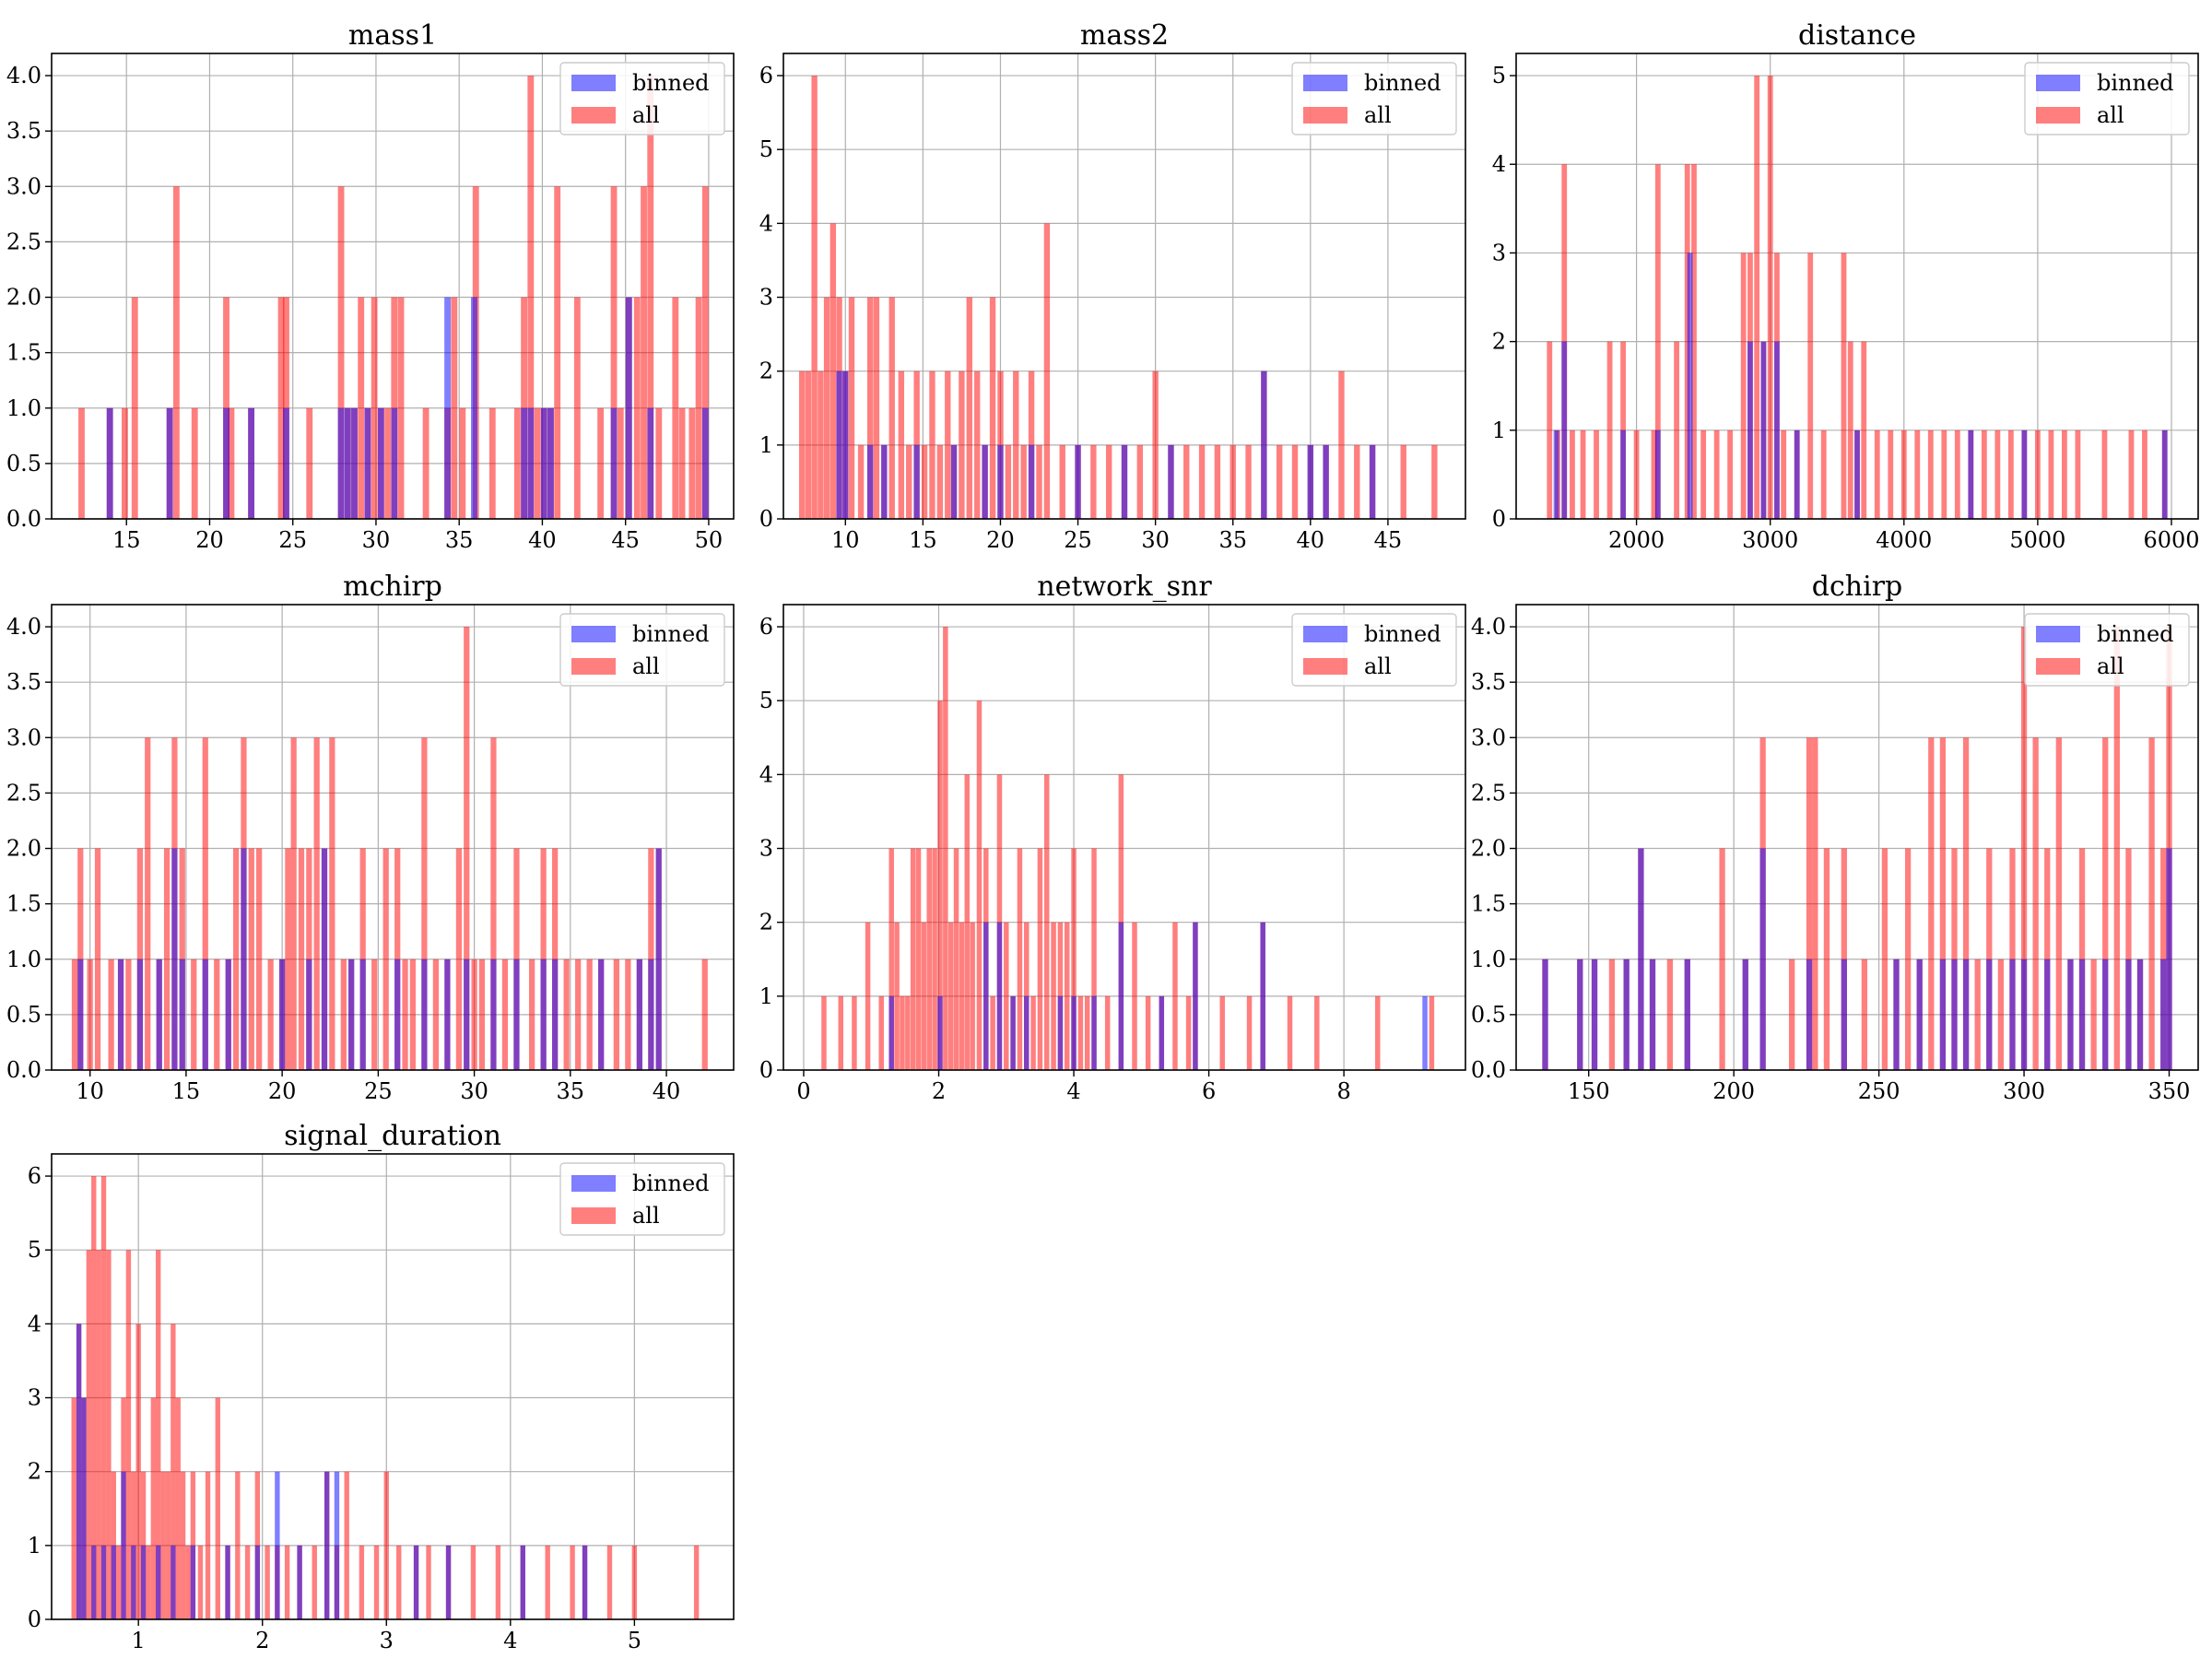 This screenshot has height=1659, width=2212. I want to click on x-tick-label: 8, so click(1343, 1091).